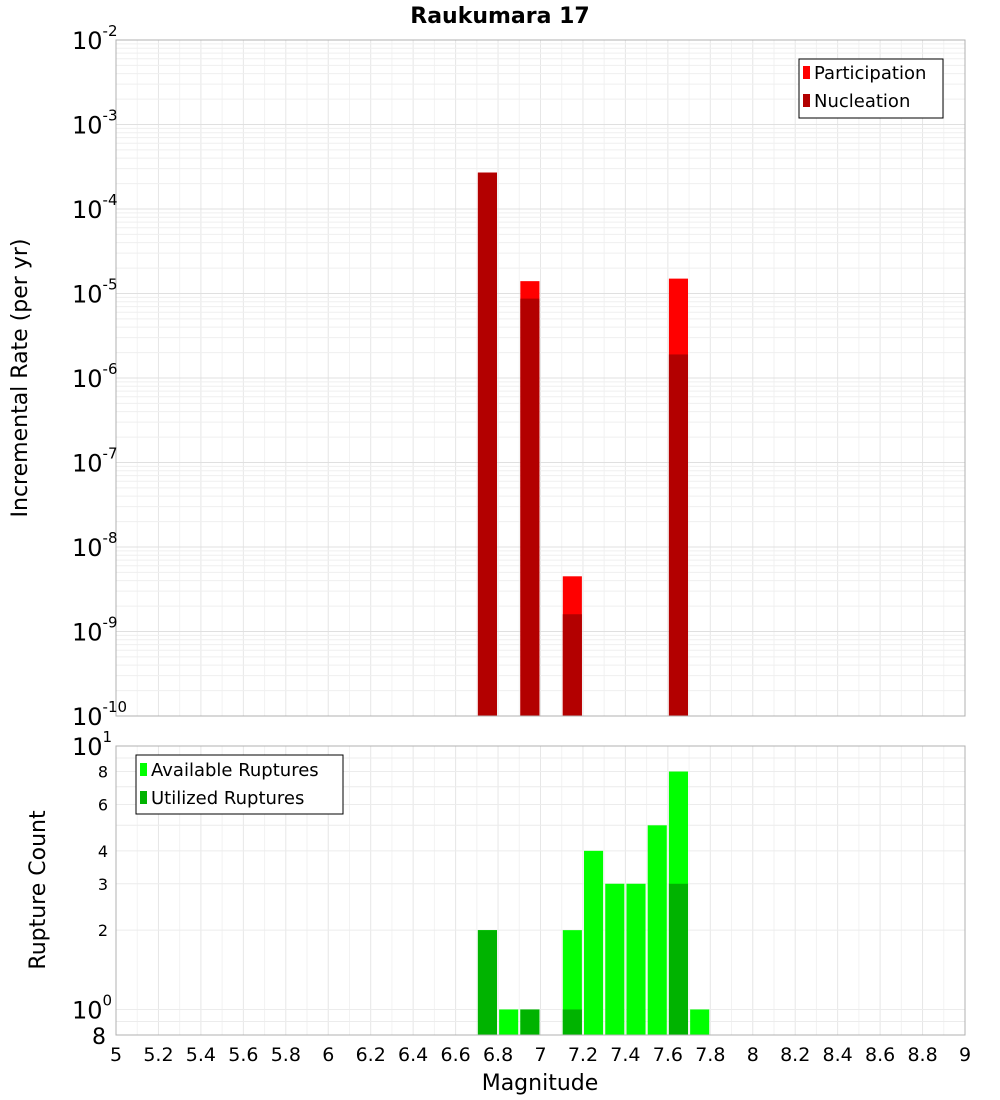 The width and height of the screenshot is (1000, 1100). What do you see at coordinates (38, 890) in the screenshot?
I see `bottom-y-axis-label: Rupture Count` at bounding box center [38, 890].